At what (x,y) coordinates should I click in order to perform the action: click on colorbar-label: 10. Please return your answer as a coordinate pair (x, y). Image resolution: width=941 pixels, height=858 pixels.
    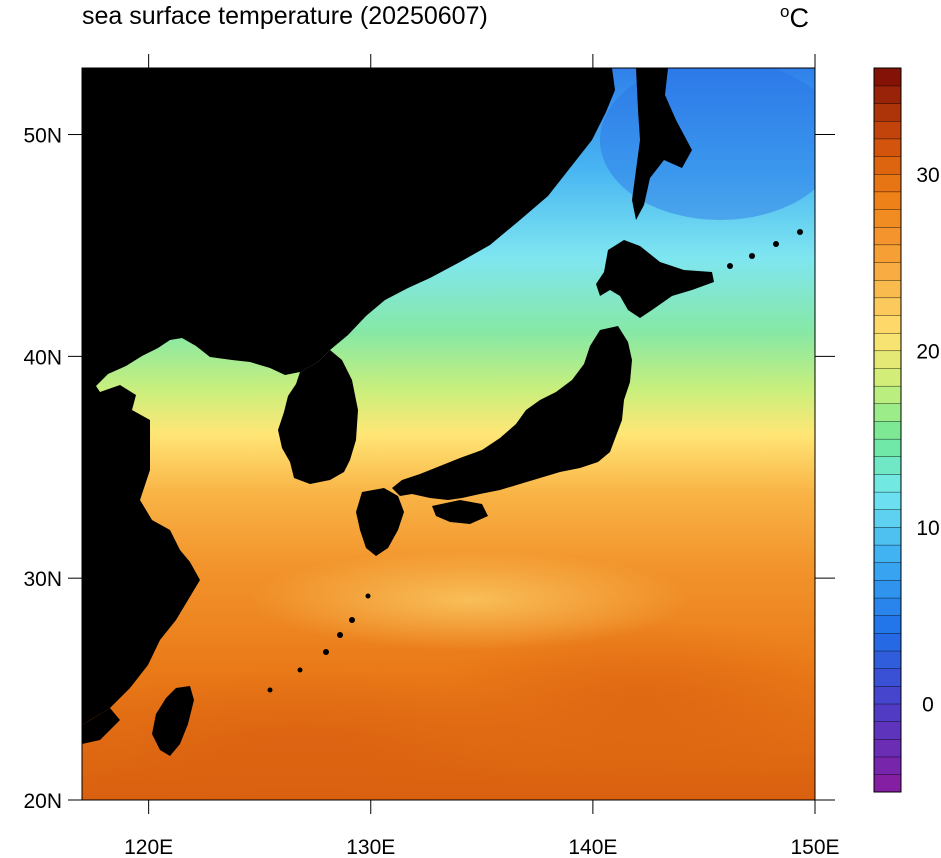
    Looking at the image, I should click on (927, 528).